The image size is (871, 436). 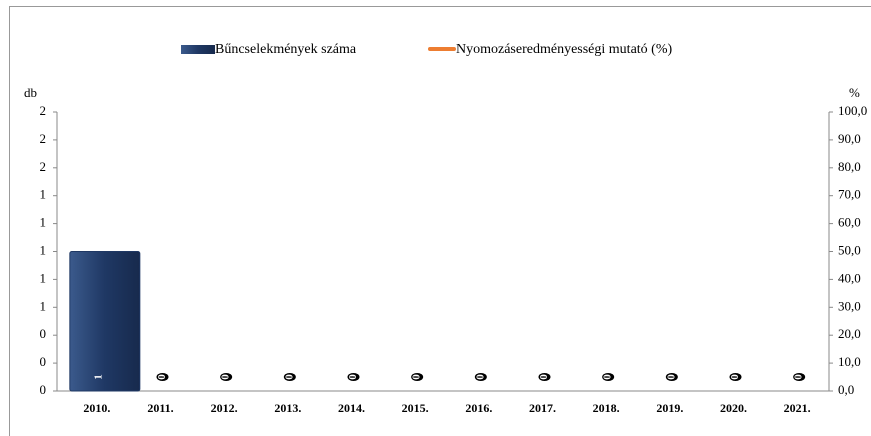 What do you see at coordinates (849, 166) in the screenshot?
I see `y2-tick-label: 80,0` at bounding box center [849, 166].